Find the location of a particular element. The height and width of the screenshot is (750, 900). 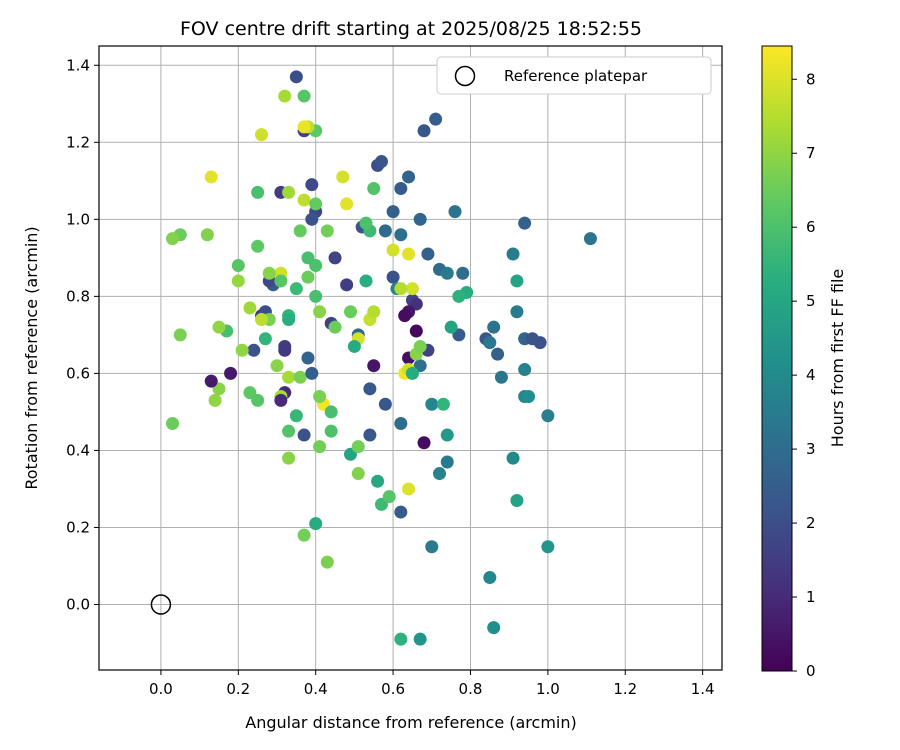

legend-box is located at coordinates (574, 75).